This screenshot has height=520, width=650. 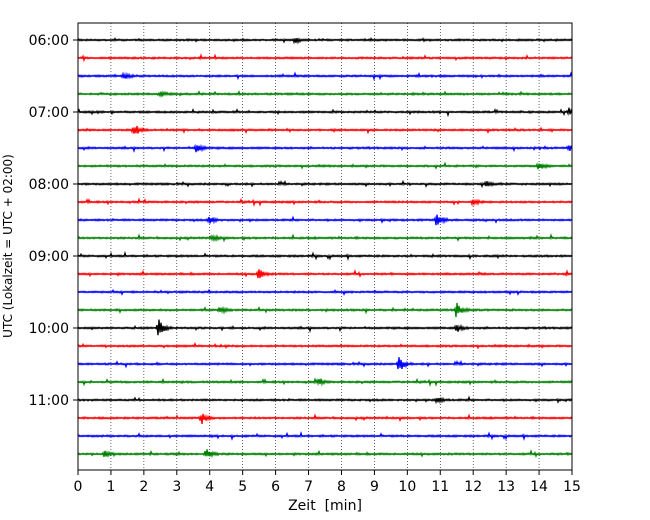 I want to click on x-tick-label: 10, so click(x=407, y=487).